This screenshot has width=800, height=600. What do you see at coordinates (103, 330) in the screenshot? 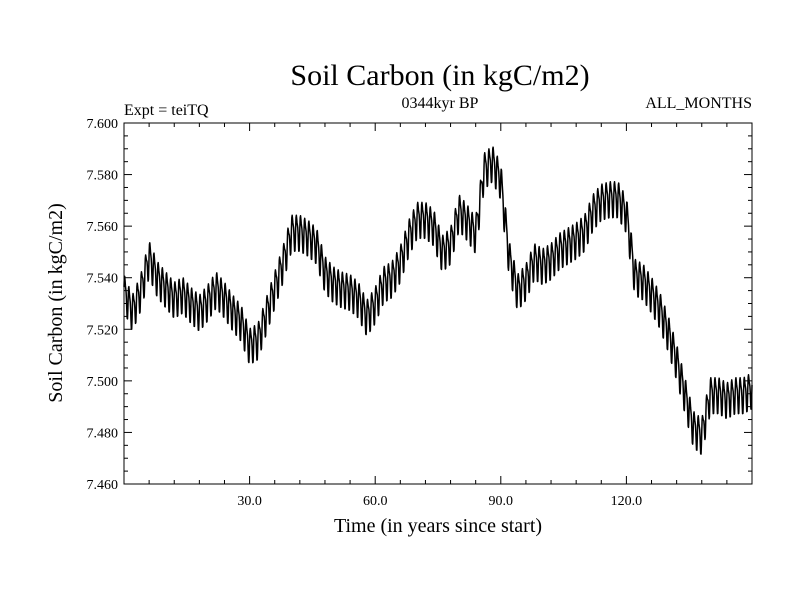
I see `y-tick-label: 7.520` at bounding box center [103, 330].